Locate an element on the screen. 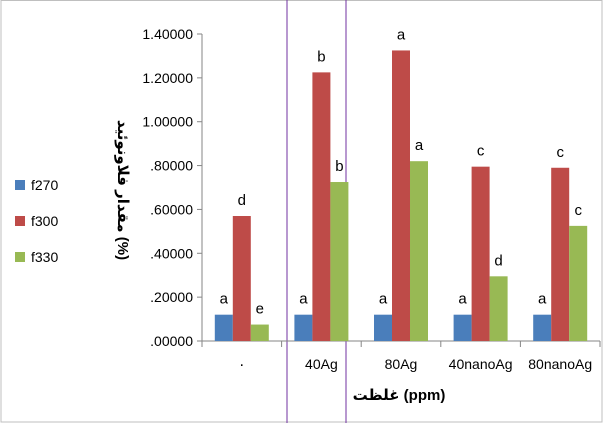 This screenshot has height=428, width=603. y-tick-label: 1.40000 is located at coordinates (167, 34).